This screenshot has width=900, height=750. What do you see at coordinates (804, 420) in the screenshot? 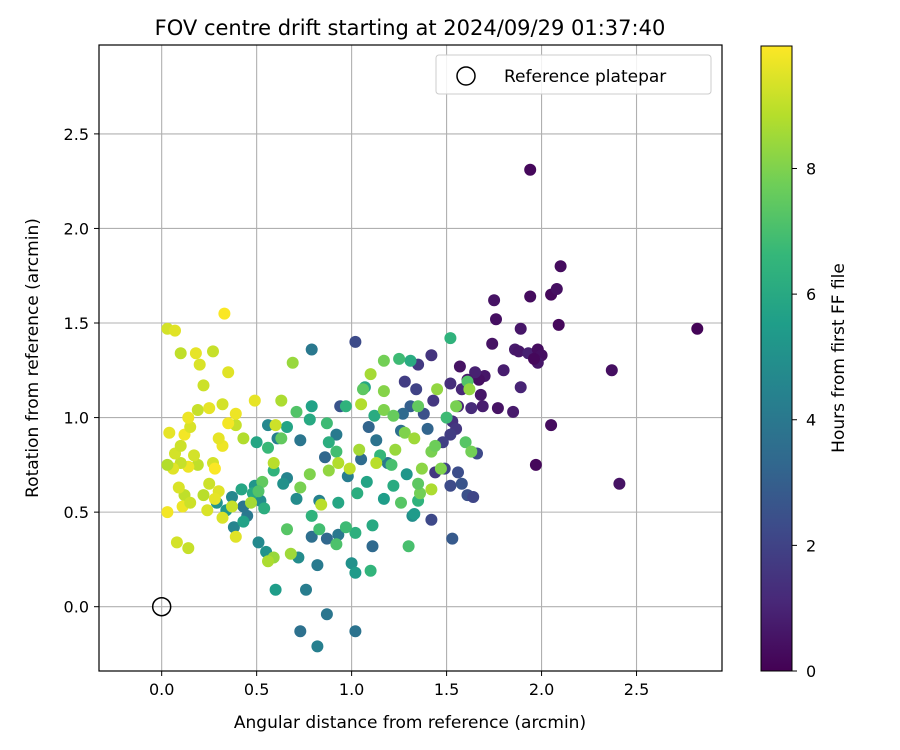
I see `colorbar-ticks: 0 2 4 6 8` at bounding box center [804, 420].